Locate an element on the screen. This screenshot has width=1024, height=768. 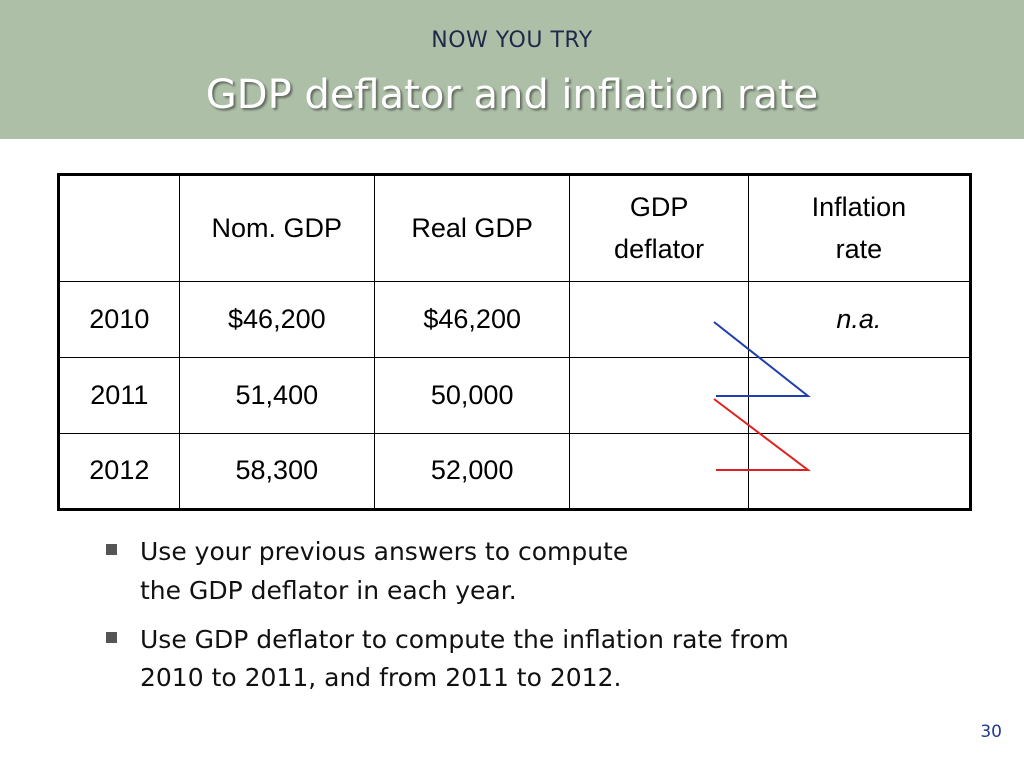
year-cell: 2010 is located at coordinates (119, 319).